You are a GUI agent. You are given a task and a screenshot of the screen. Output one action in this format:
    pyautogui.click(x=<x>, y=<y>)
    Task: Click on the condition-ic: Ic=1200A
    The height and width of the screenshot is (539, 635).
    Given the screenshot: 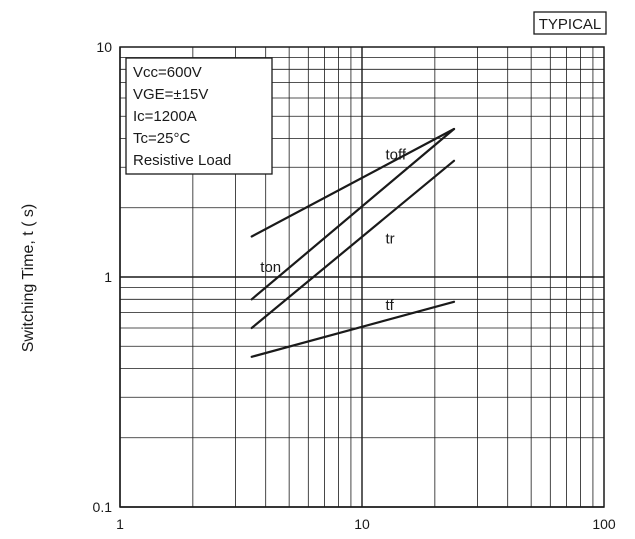 What is the action you would take?
    pyautogui.click(x=165, y=116)
    